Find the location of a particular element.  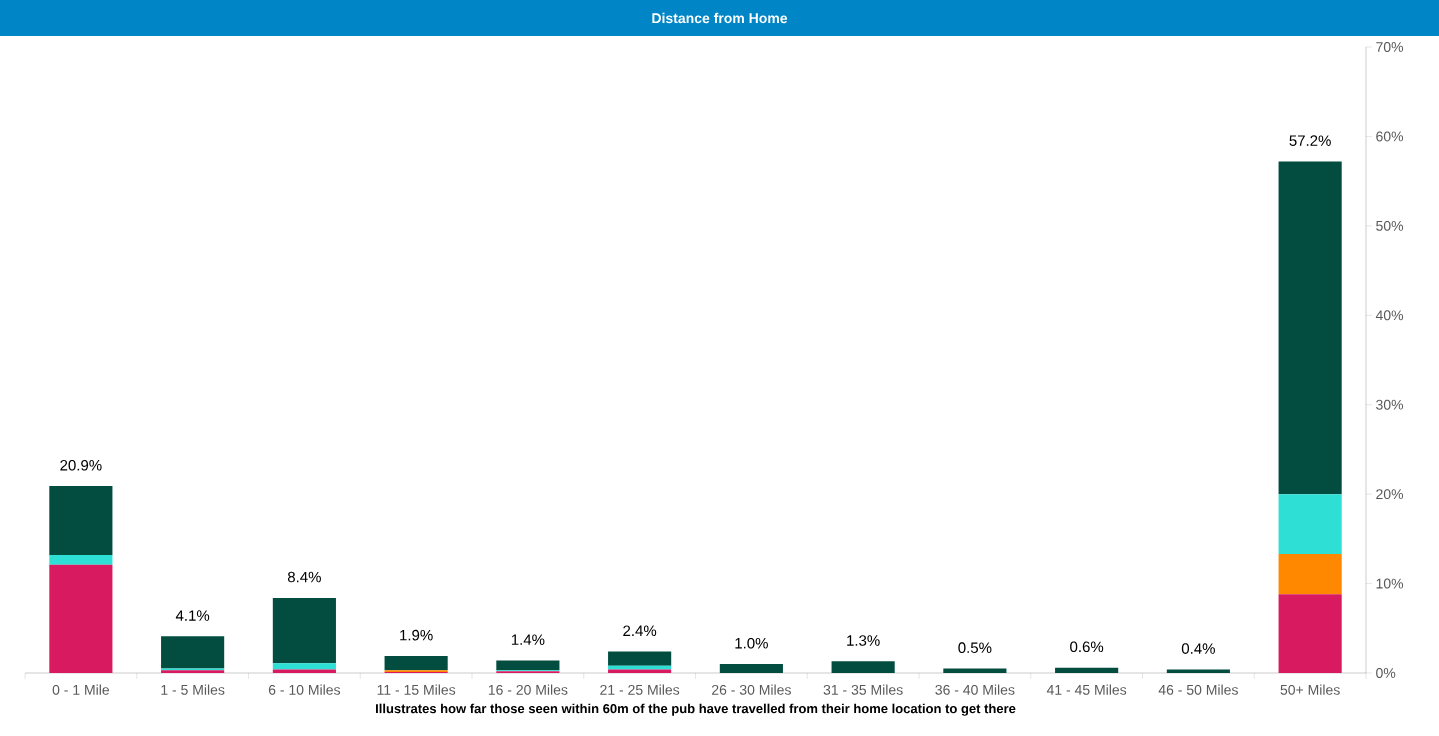

x-tick-label: 16 - 20 Miles is located at coordinates (528, 689).